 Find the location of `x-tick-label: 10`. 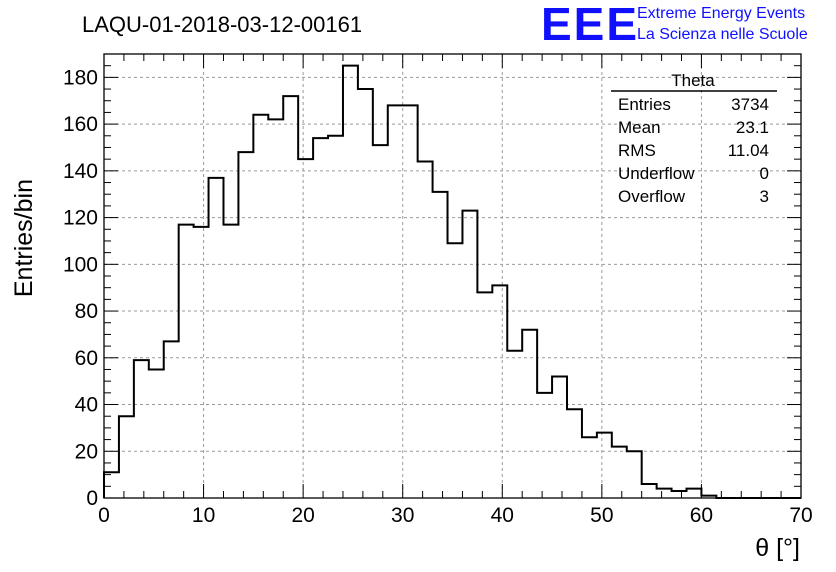

x-tick-label: 10 is located at coordinates (203, 515).